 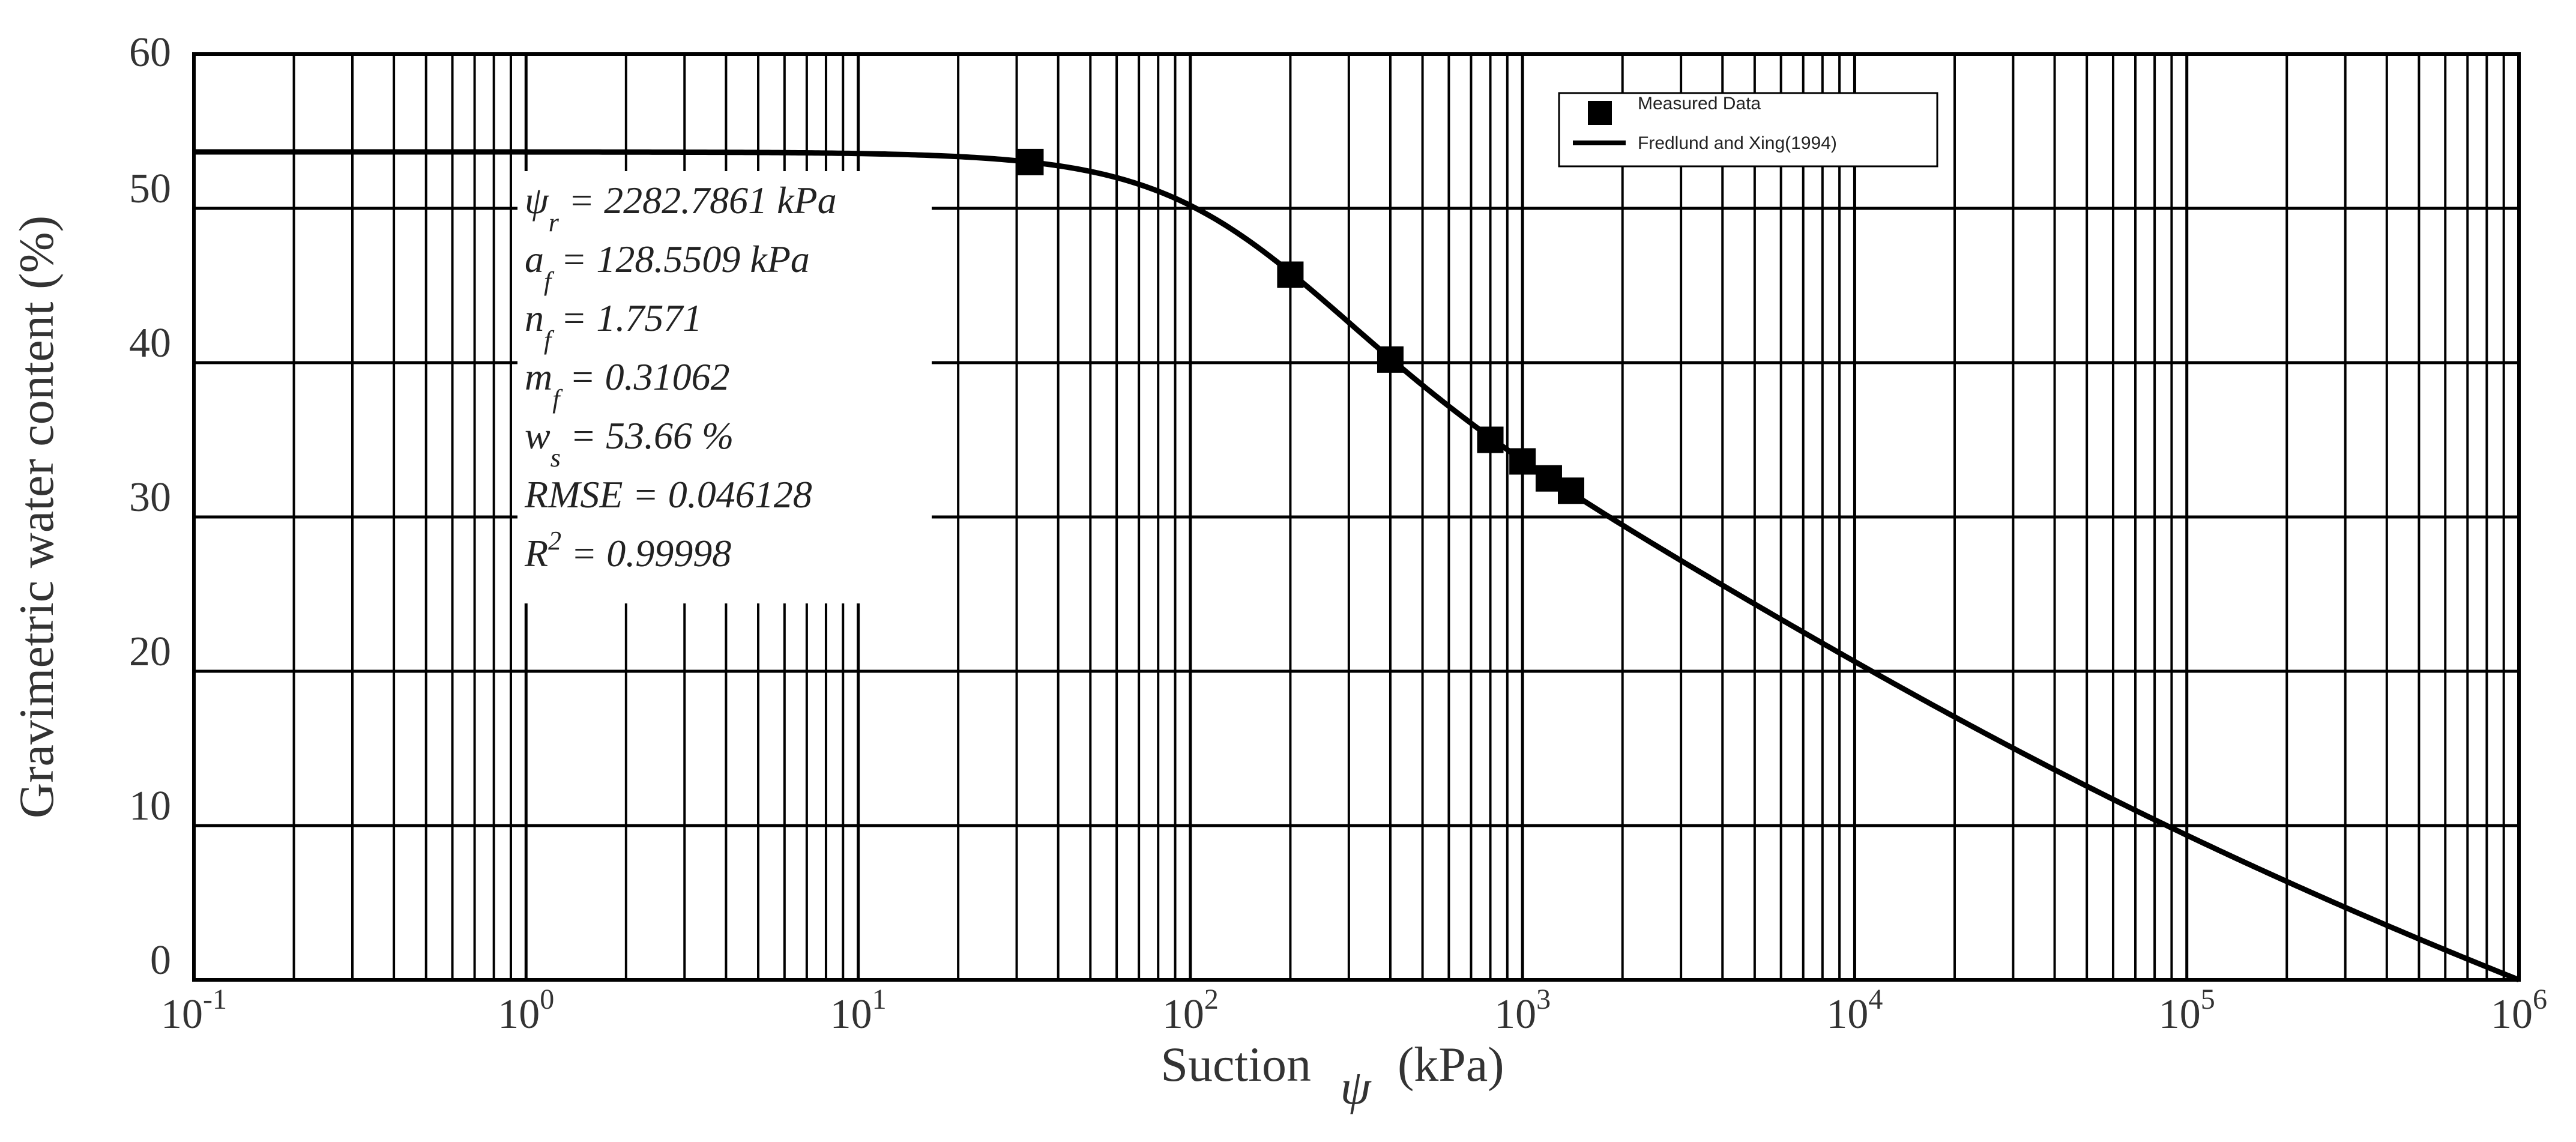 I want to click on parameter-symbol: R, so click(x=536, y=553).